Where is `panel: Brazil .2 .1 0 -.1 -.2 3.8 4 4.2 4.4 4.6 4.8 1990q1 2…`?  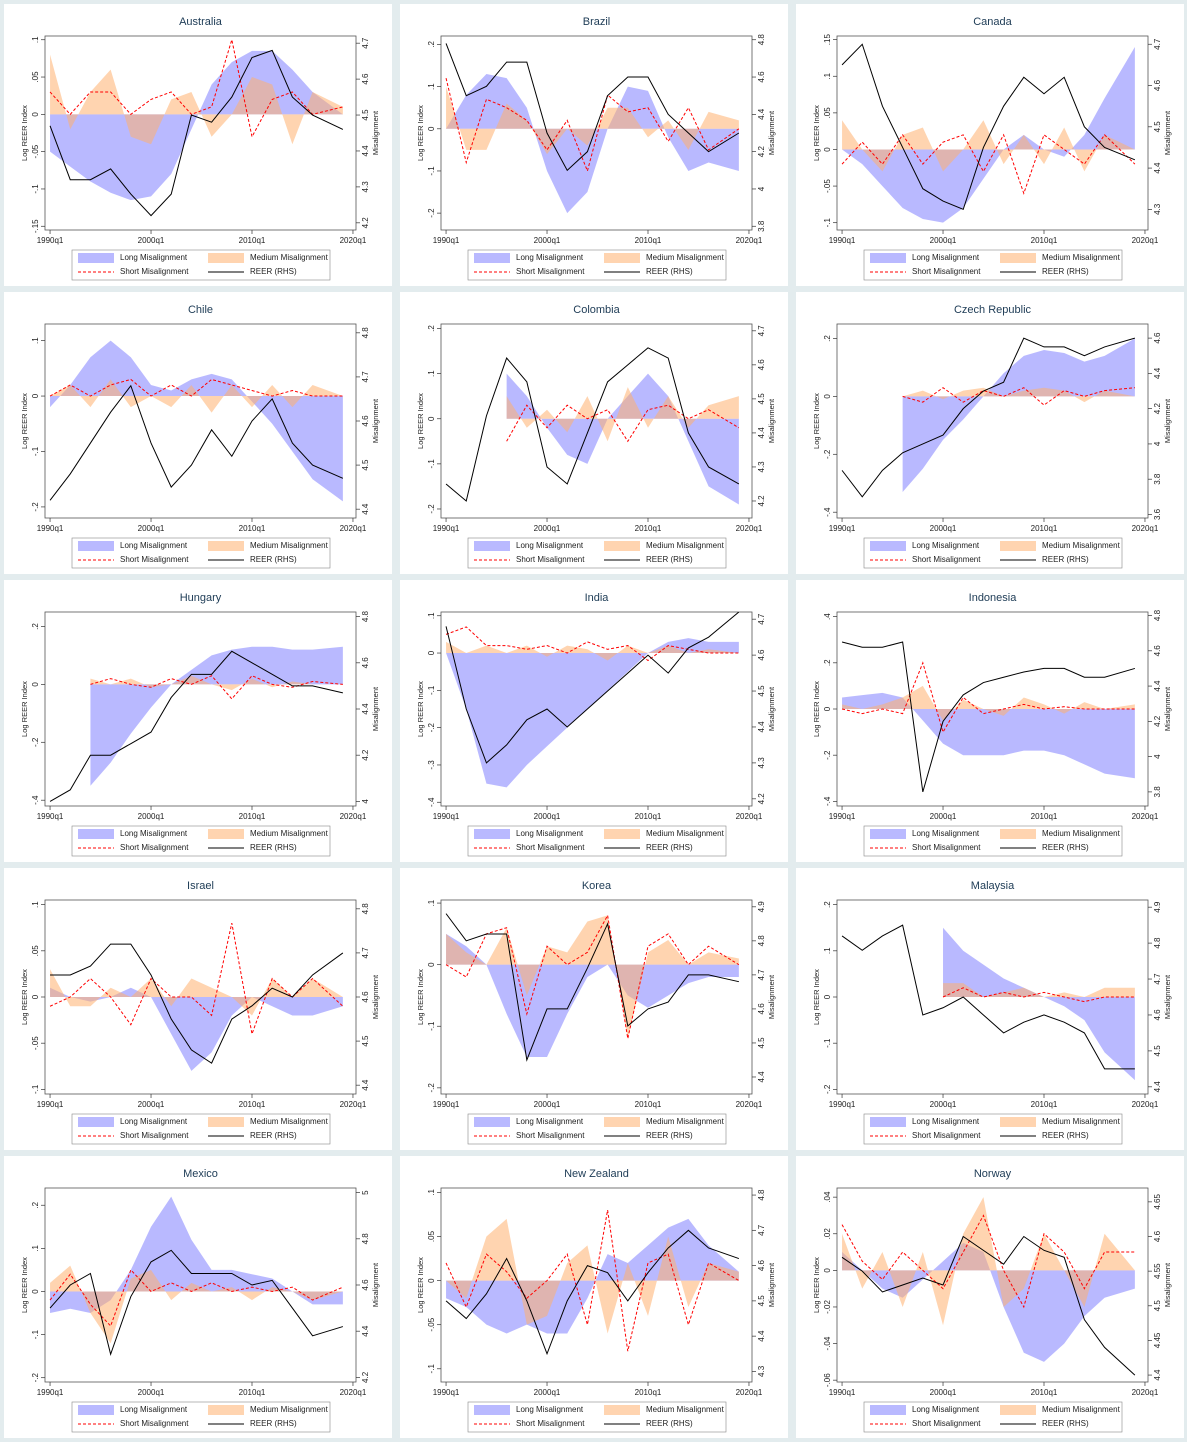 panel: Brazil .2 .1 0 -.1 -.2 3.8 4 4.2 4.4 4.6 4.8 1990q1 2… is located at coordinates (594, 145).